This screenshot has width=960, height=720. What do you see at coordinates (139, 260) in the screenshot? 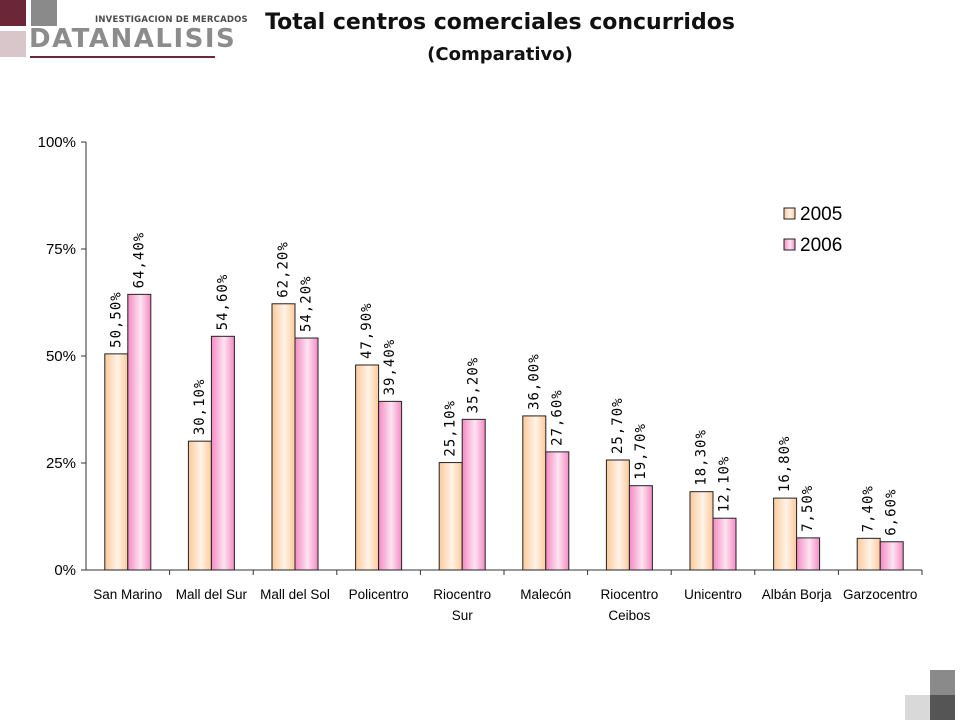
I see `data-label: 64,40%` at bounding box center [139, 260].